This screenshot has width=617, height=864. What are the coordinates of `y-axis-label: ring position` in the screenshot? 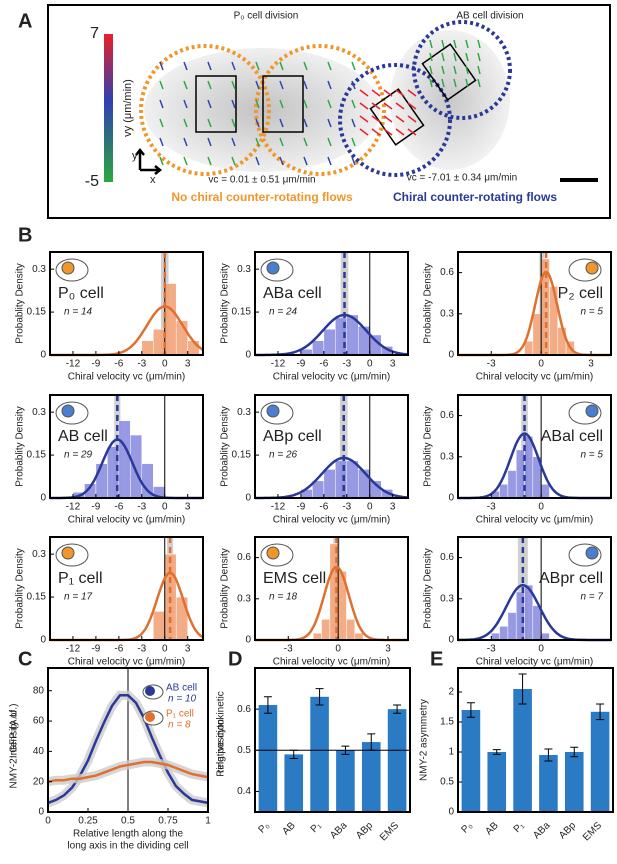 It's located at (221, 746).